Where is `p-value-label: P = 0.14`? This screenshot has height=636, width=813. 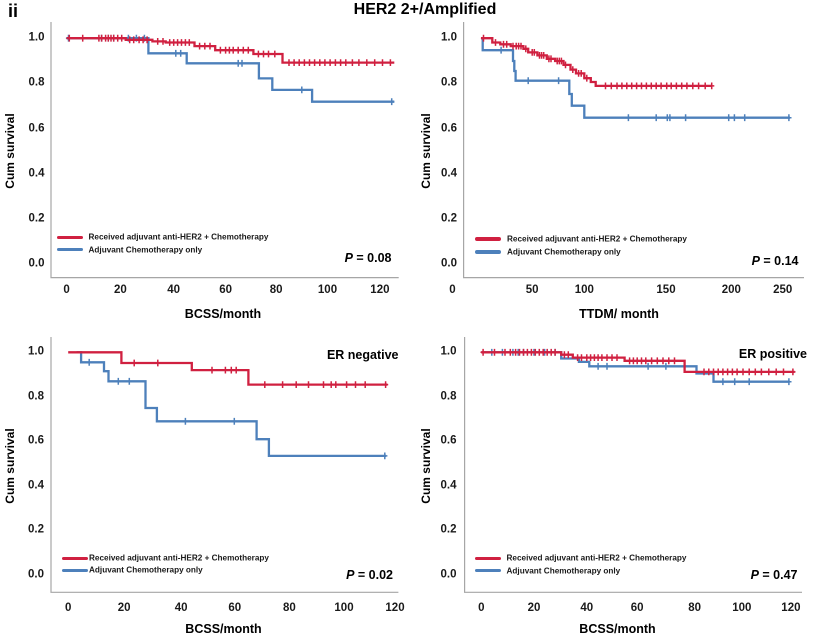 p-value-label: P = 0.14 is located at coordinates (775, 261).